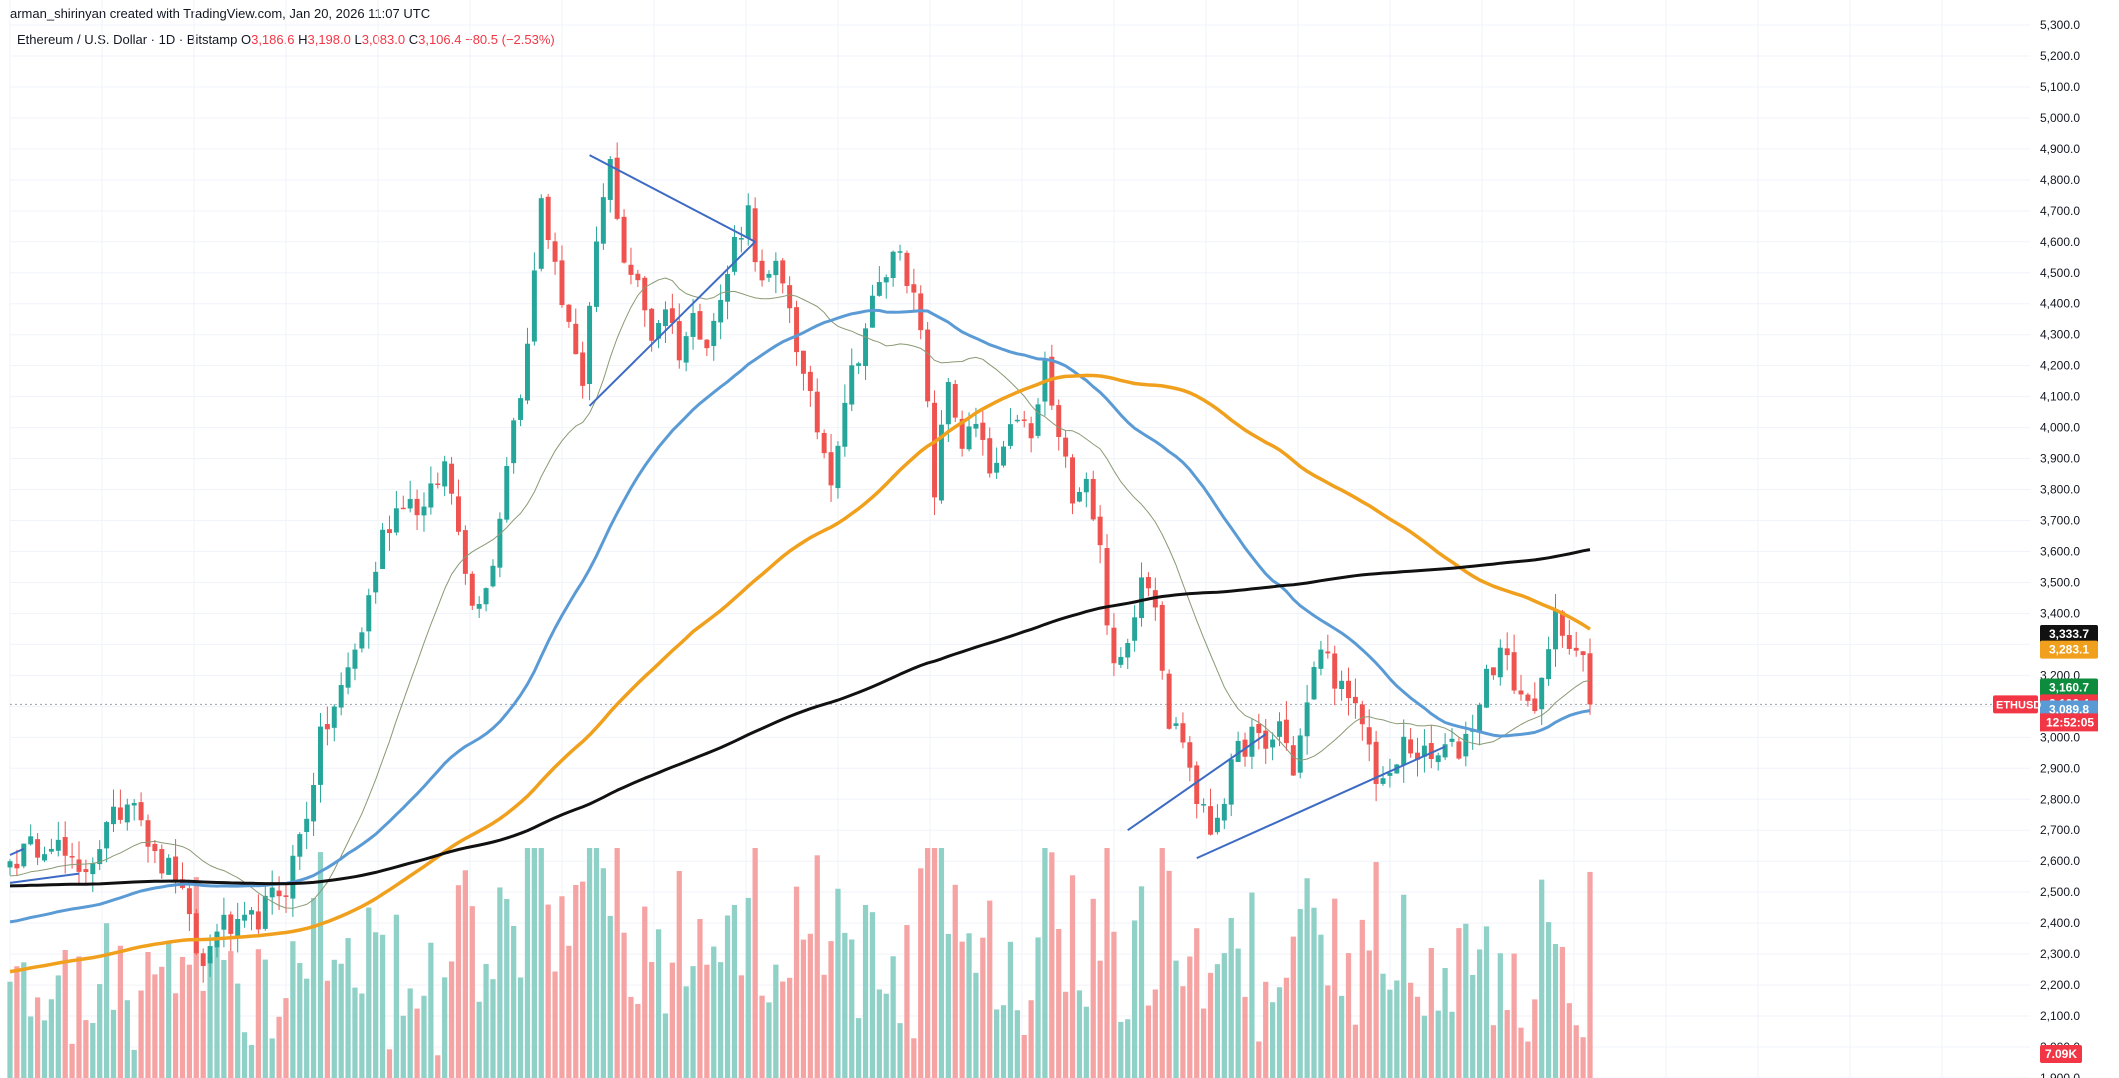  I want to click on price-axis-label: 1,900.0, so click(2060, 1074).